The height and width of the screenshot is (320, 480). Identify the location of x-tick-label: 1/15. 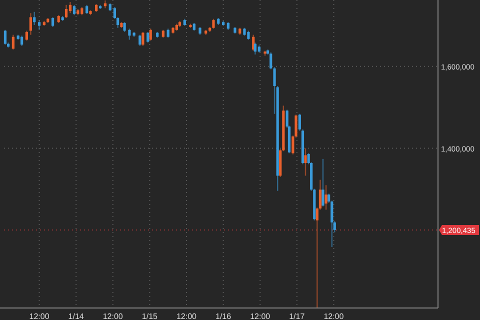
(150, 316).